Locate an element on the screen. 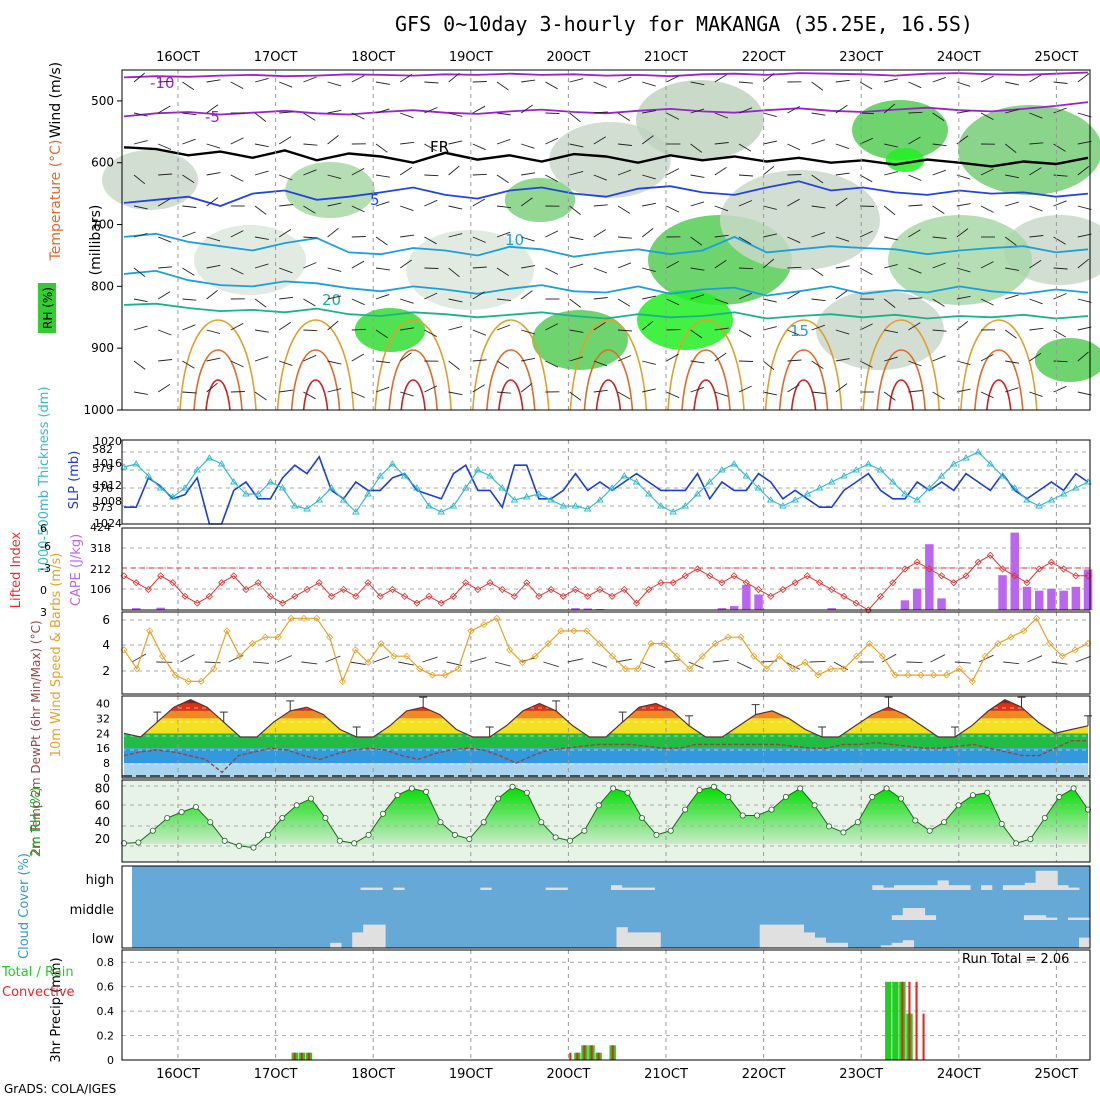 The width and height of the screenshot is (1100, 1100). date-label-top: 18OCT is located at coordinates (373, 57).